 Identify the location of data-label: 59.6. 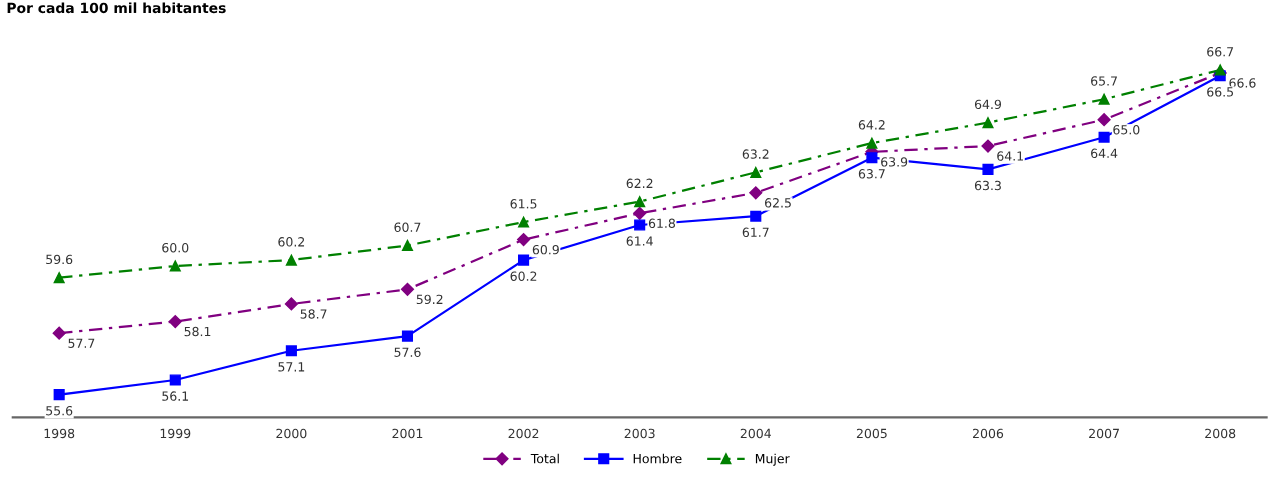
(59, 259).